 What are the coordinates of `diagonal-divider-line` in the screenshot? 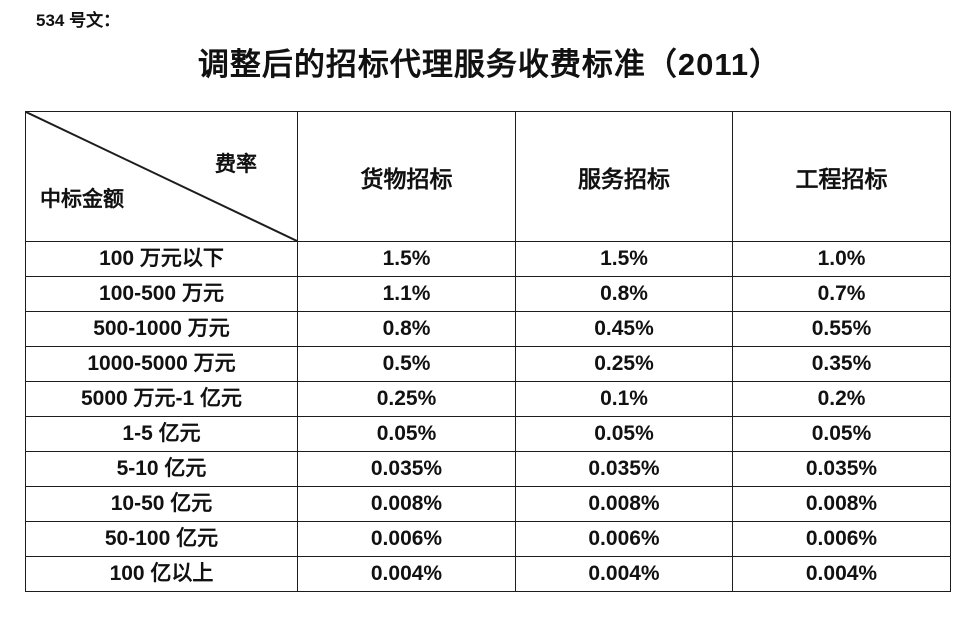 It's located at (161, 176).